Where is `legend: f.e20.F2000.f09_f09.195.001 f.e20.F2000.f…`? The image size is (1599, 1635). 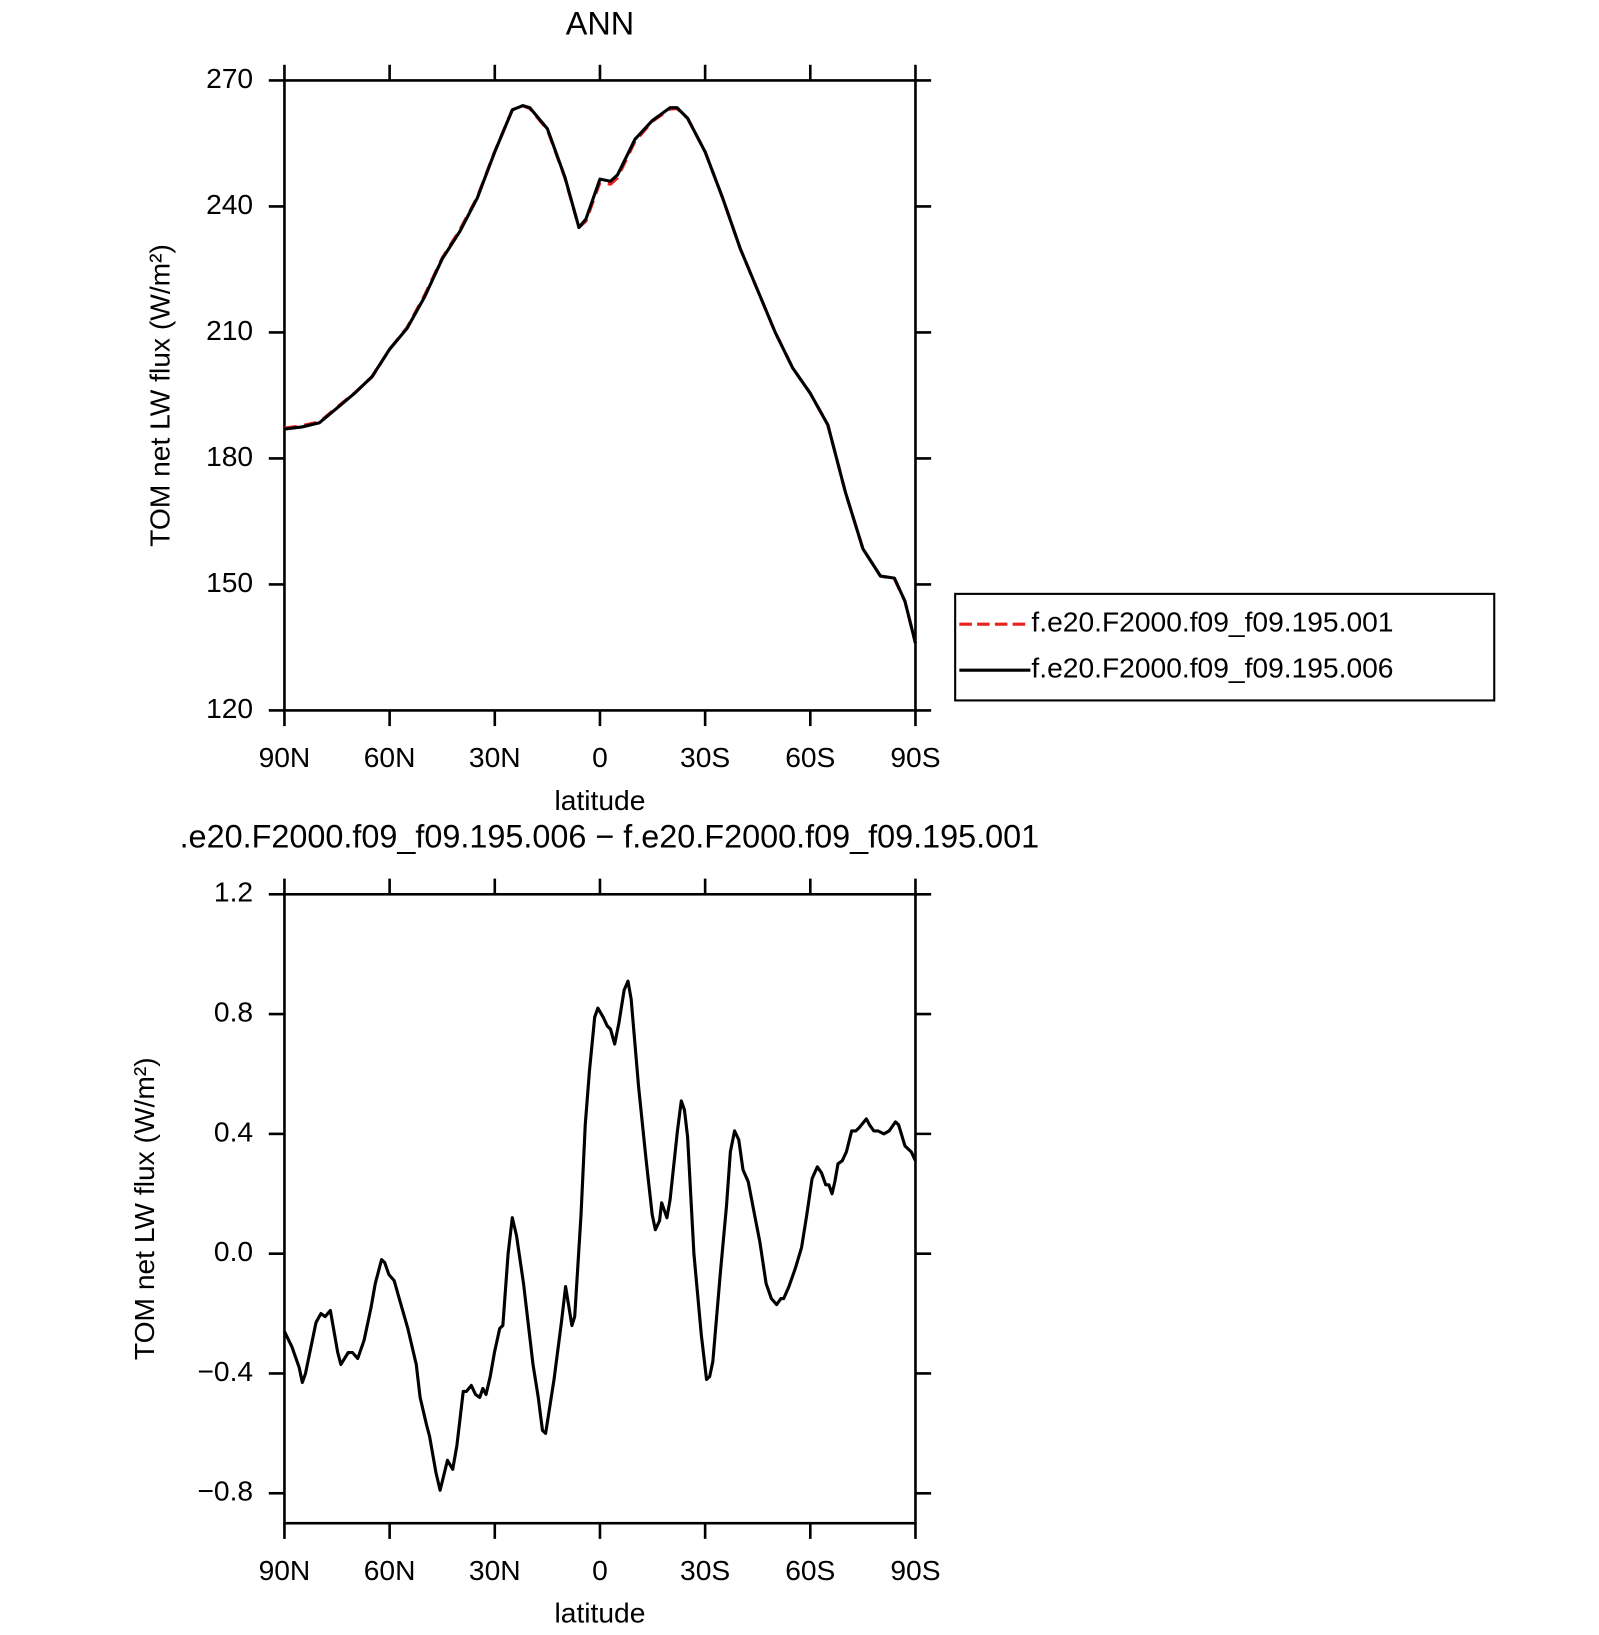 legend: f.e20.F2000.f09_f09.195.001 f.e20.F2000.f… is located at coordinates (1225, 647).